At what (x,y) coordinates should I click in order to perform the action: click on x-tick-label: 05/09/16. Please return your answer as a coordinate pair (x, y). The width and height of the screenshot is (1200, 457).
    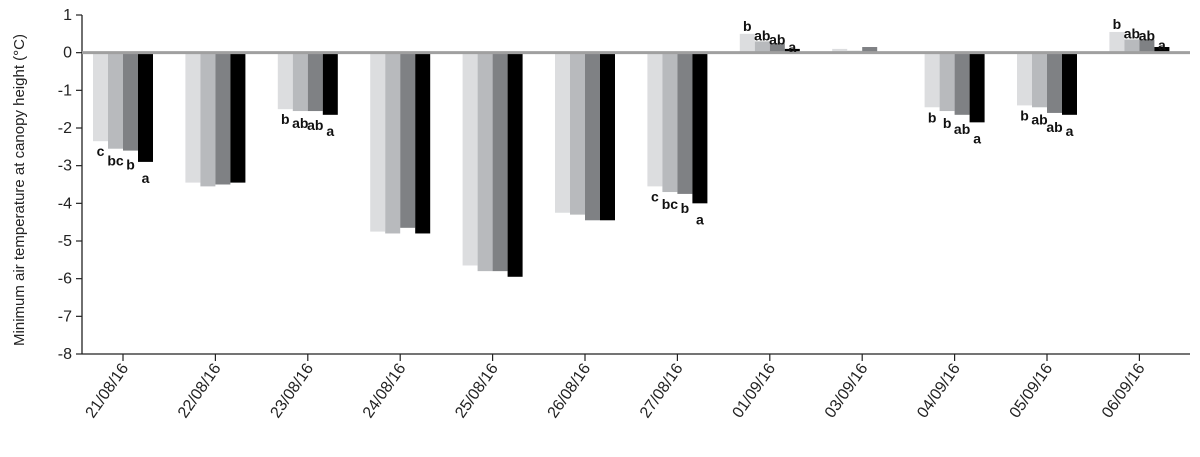
    Looking at the image, I should click on (1032, 390).